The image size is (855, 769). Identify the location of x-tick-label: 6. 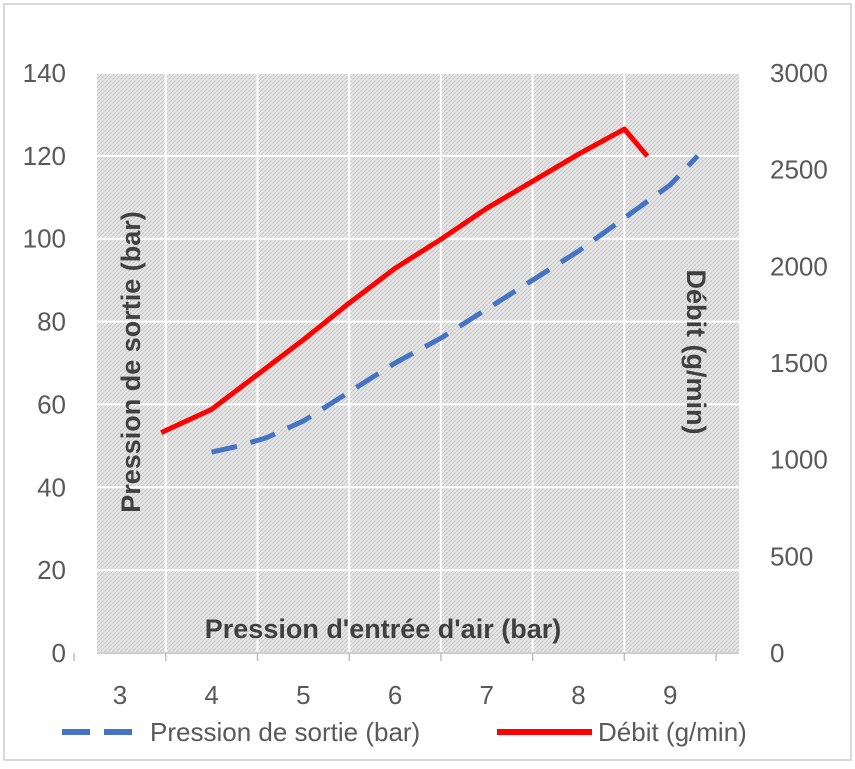
(395, 695).